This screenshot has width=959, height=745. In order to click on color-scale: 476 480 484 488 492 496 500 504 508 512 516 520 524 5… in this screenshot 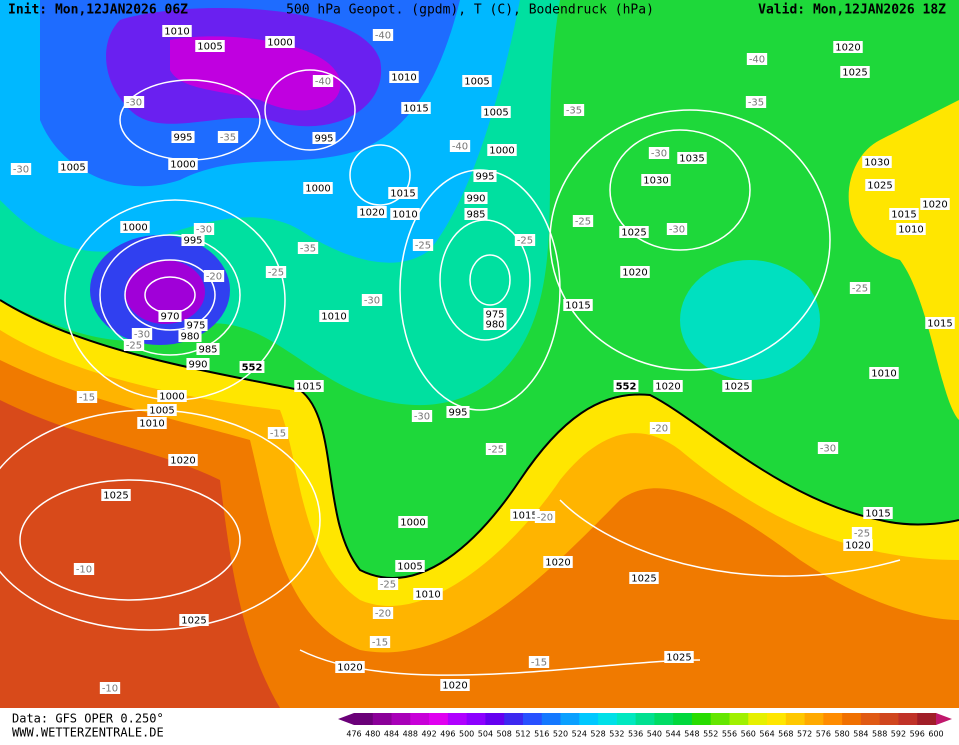, I will do `click(645, 726)`.